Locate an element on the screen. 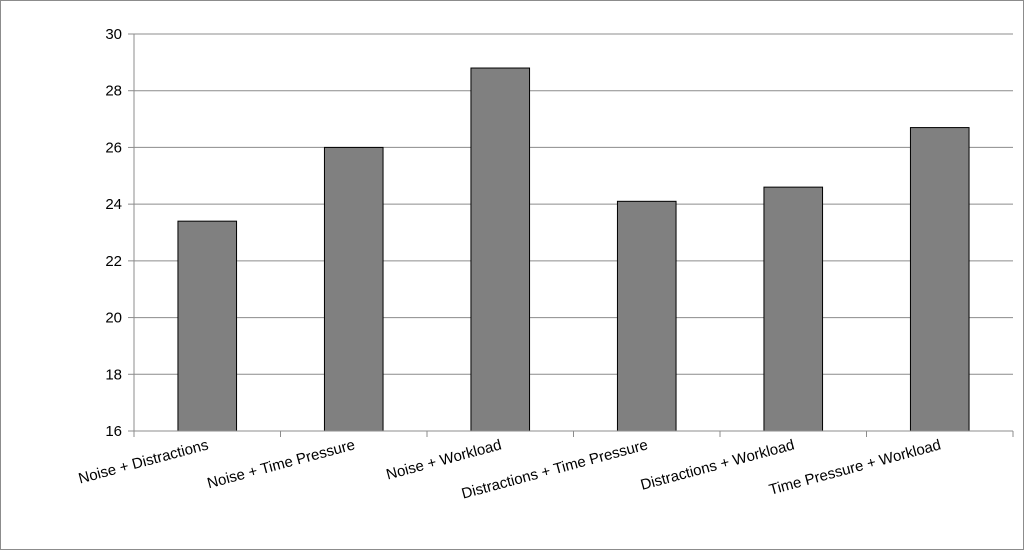  y-tick-label: 30 is located at coordinates (113, 34).